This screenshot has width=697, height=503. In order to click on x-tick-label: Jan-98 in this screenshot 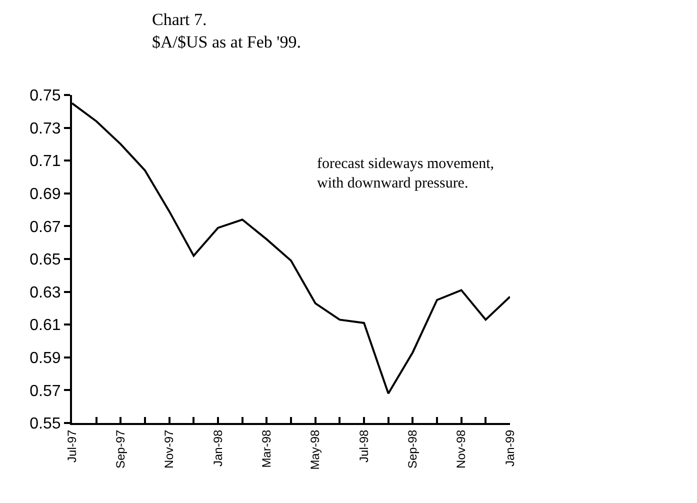, I will do `click(217, 448)`.